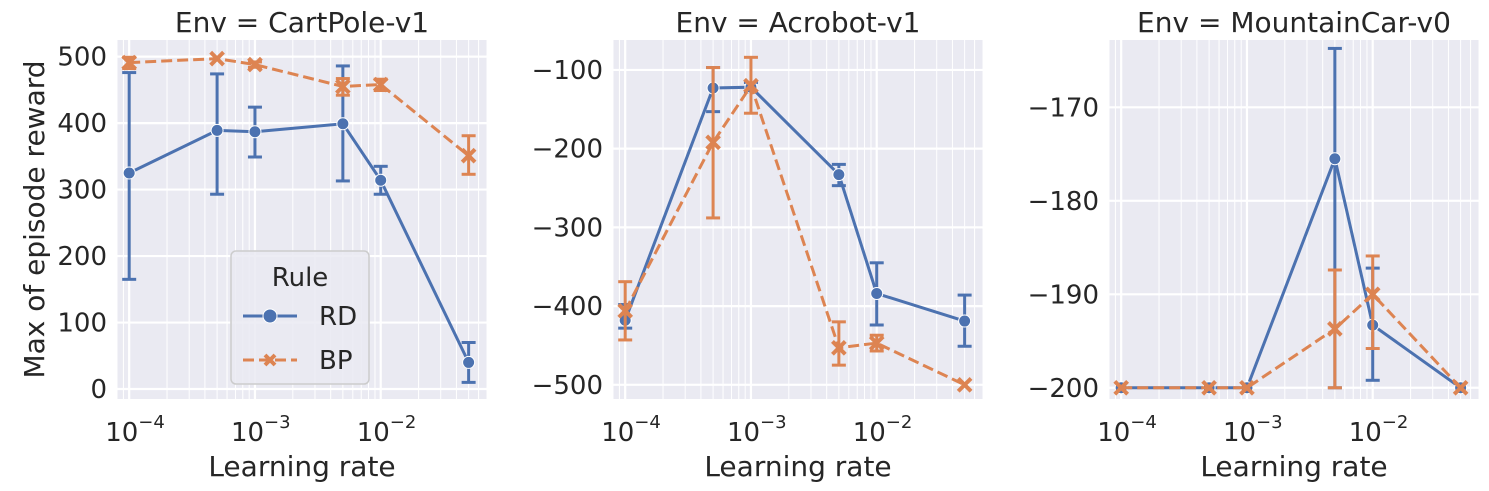 This screenshot has height=491, width=1489. I want to click on y-tick-label: −300, so click(567, 228).